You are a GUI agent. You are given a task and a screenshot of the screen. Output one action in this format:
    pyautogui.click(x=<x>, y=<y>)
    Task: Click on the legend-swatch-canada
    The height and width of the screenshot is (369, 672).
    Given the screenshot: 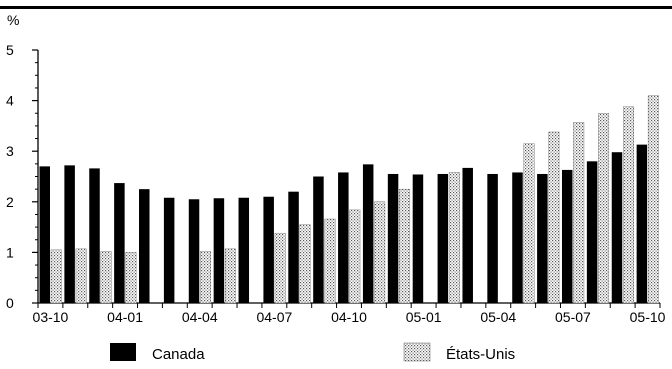 What is the action you would take?
    pyautogui.click(x=123, y=352)
    